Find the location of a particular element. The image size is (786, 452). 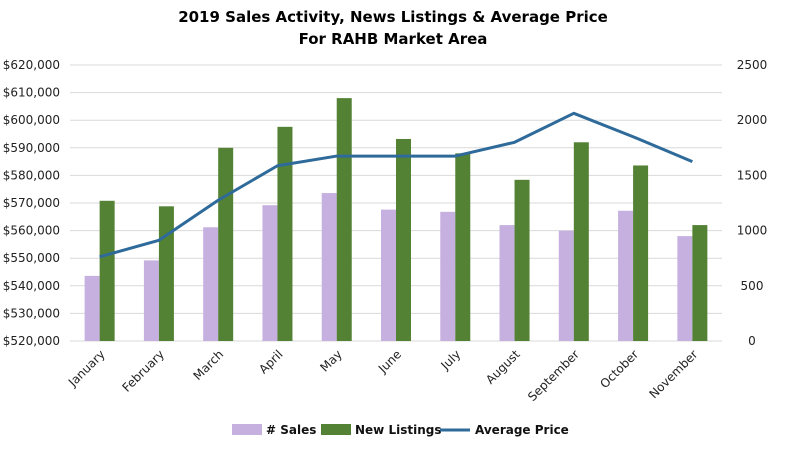

left-tick-label: $580,000 is located at coordinates (31, 175).